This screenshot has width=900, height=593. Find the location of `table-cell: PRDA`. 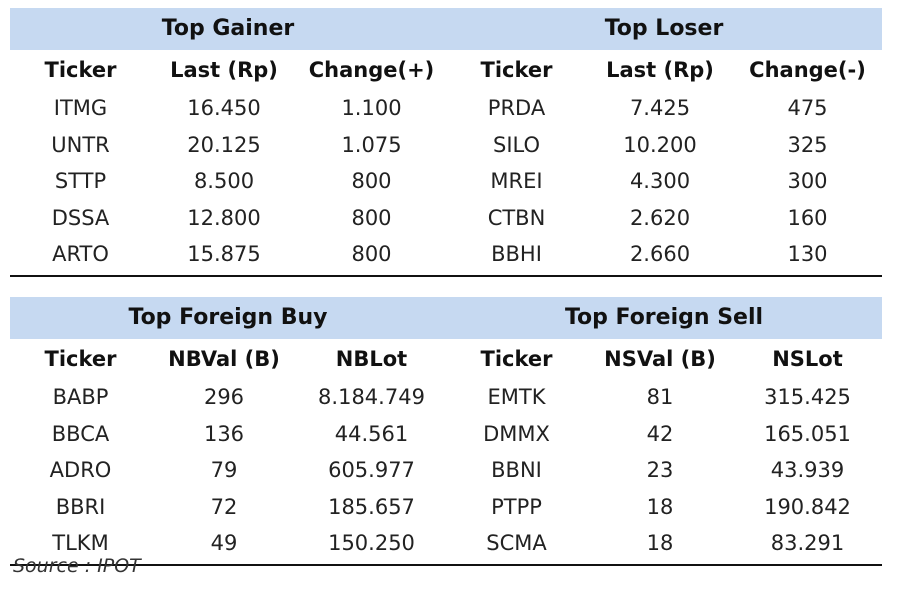

table-cell: PRDA is located at coordinates (516, 108).